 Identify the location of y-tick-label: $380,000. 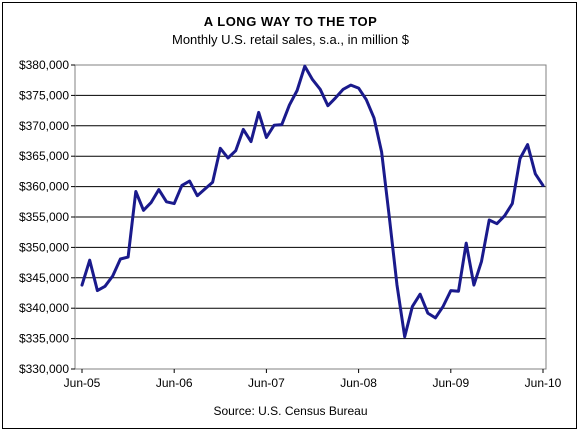
(44, 65).